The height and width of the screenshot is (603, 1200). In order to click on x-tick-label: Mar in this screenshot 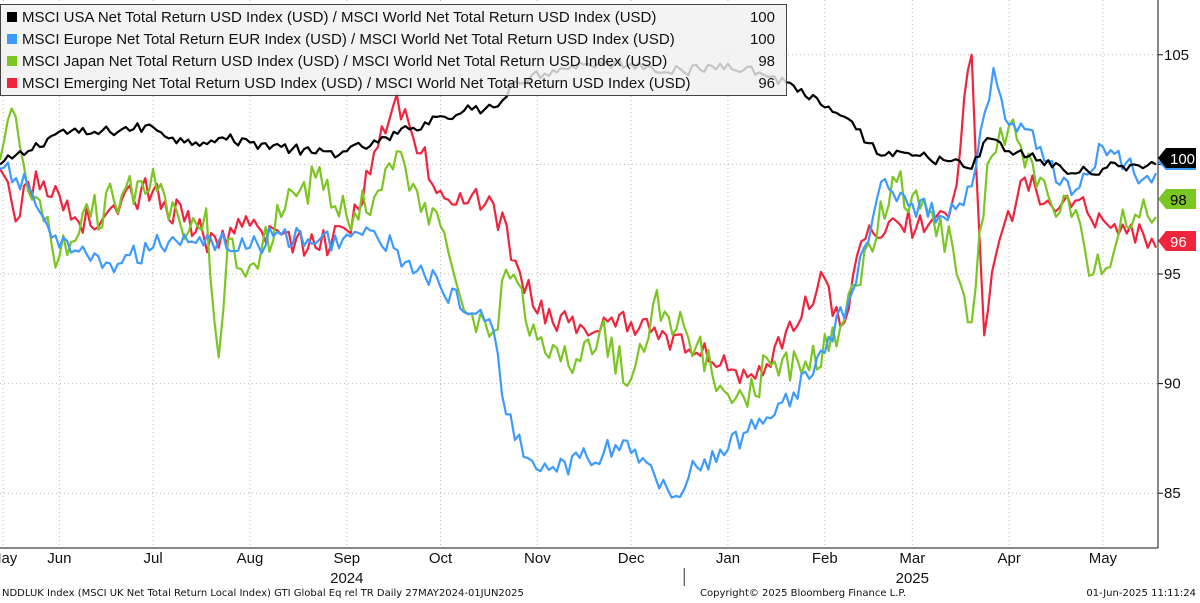, I will do `click(912, 558)`.